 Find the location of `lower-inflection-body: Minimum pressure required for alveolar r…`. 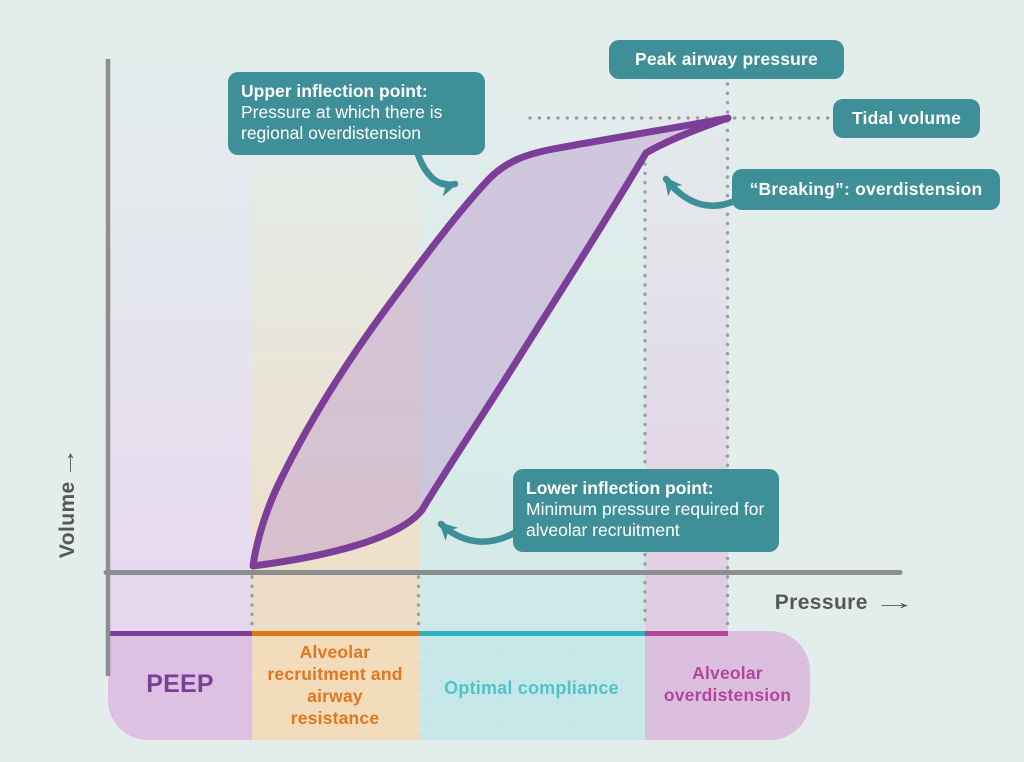

lower-inflection-body: Minimum pressure required for alveolar r… is located at coordinates (645, 519).